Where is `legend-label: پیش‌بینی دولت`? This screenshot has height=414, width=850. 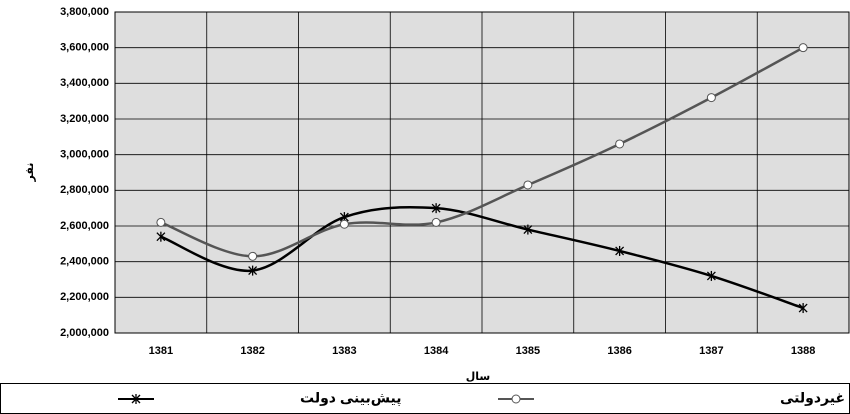 legend-label: پیش‌بینی دولت is located at coordinates (350, 398).